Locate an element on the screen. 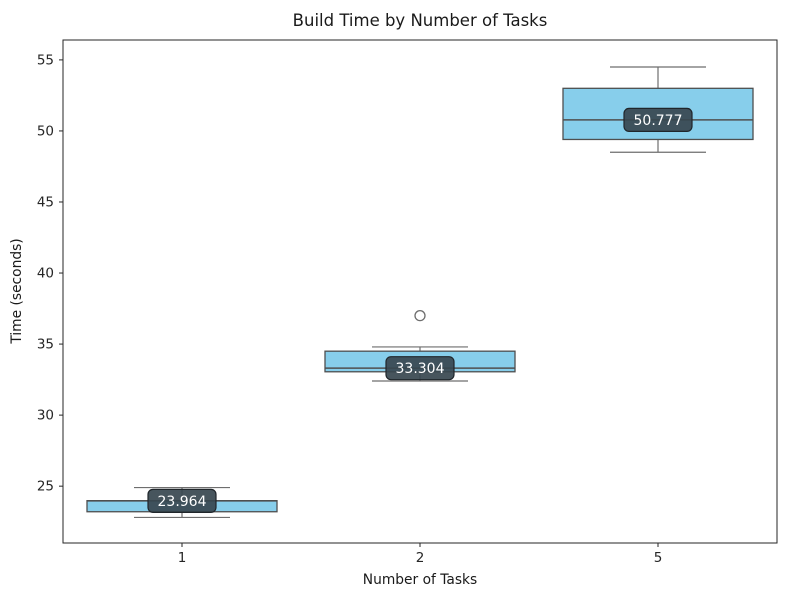  outlier-marker is located at coordinates (420, 316).